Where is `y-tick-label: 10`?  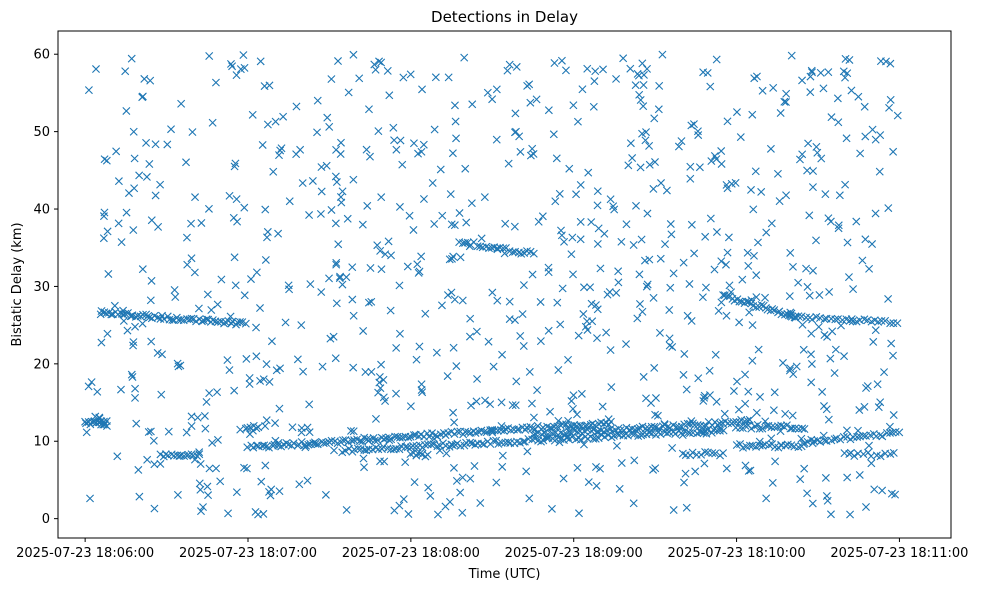 y-tick-label: 10 is located at coordinates (41, 442).